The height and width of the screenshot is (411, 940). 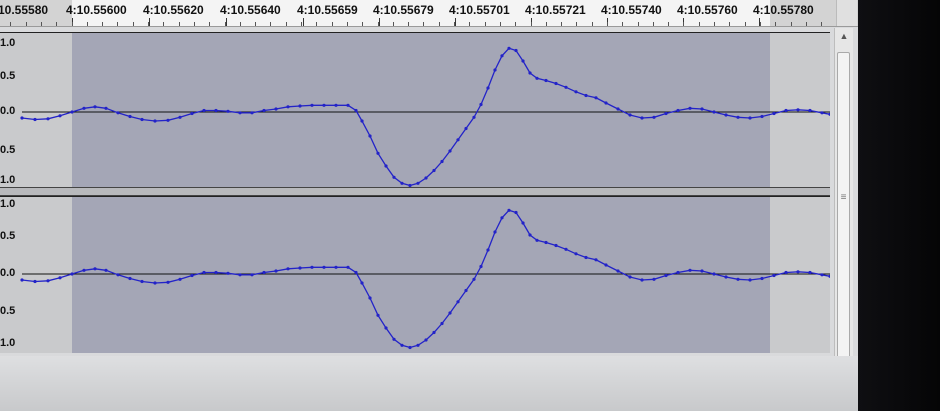 I want to click on vertical-scrollbar: ▲ ≡, so click(x=843, y=194).